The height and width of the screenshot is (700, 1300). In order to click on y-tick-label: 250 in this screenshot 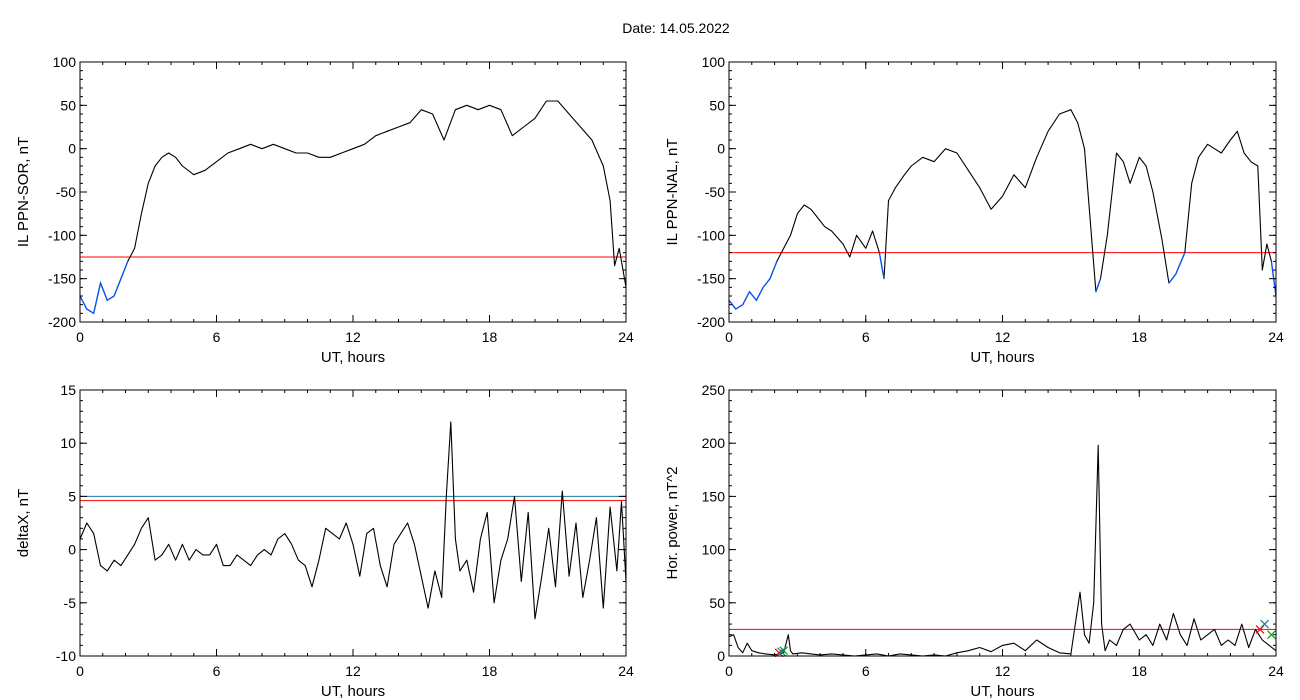, I will do `click(714, 390)`.